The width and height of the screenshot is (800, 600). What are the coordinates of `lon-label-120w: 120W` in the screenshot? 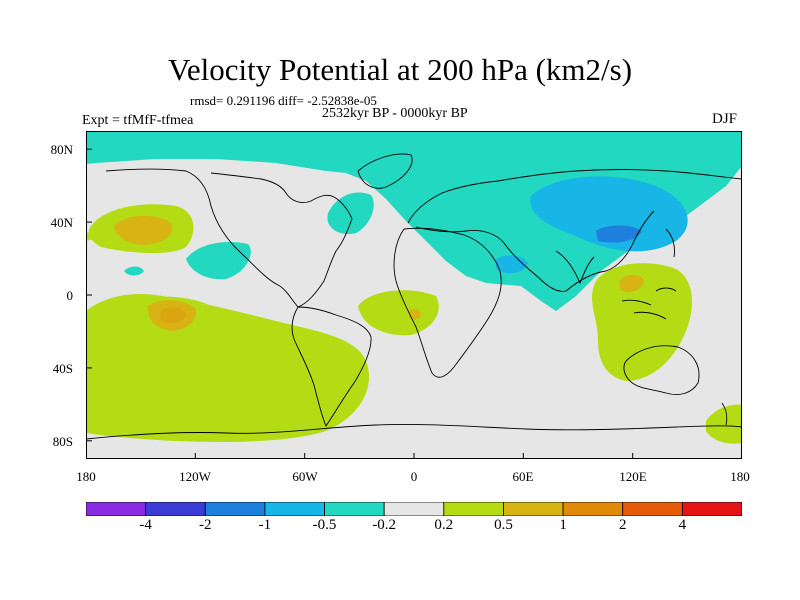 It's located at (195, 476).